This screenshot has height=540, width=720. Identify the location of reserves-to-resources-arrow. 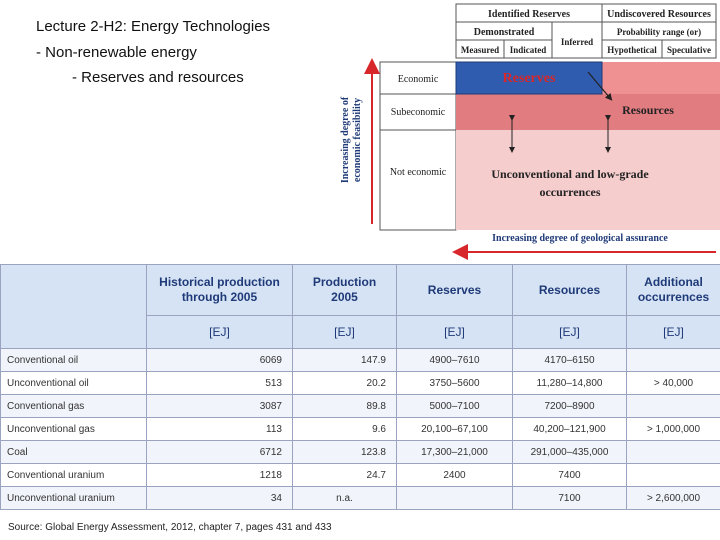
(600, 86).